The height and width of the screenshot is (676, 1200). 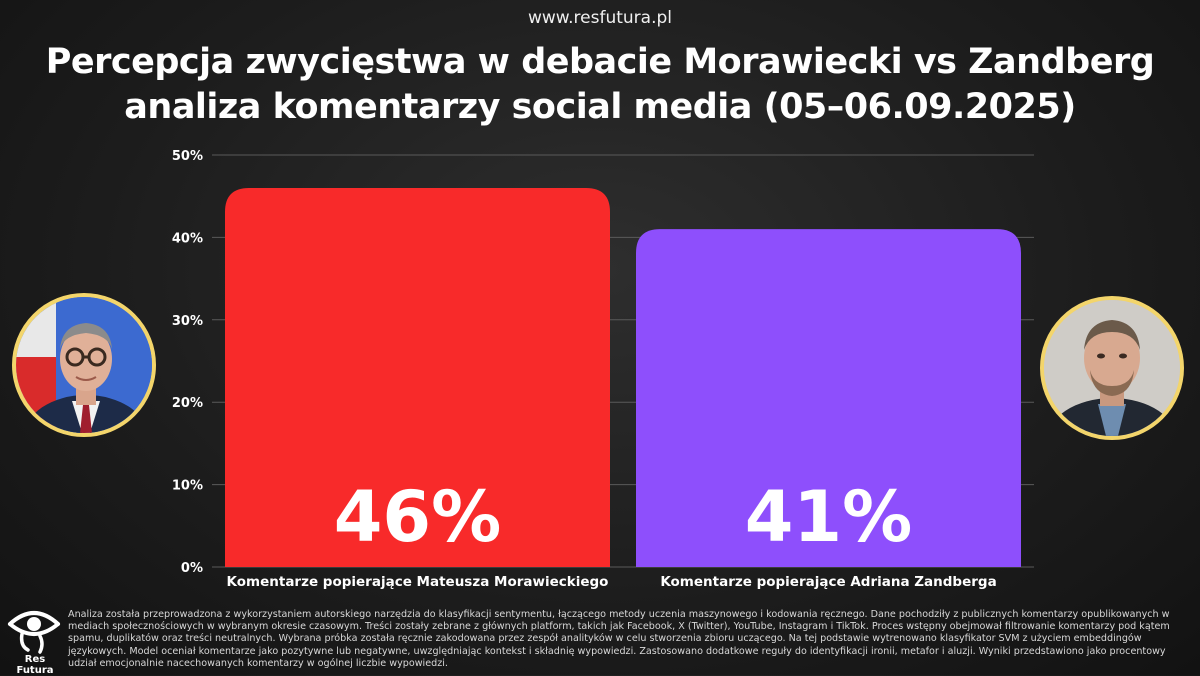 I want to click on y-tick-label: 50%, so click(x=187, y=156).